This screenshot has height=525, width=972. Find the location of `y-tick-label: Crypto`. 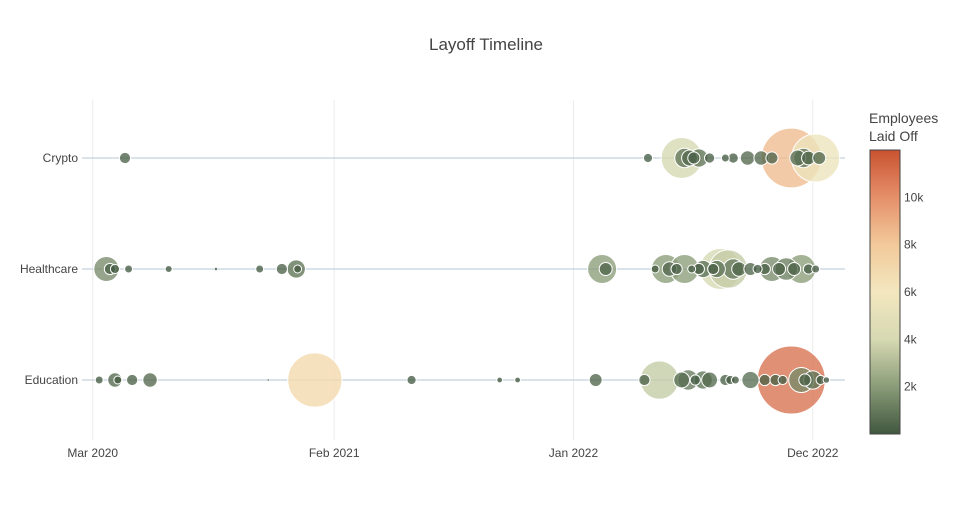

y-tick-label: Crypto is located at coordinates (61, 158).